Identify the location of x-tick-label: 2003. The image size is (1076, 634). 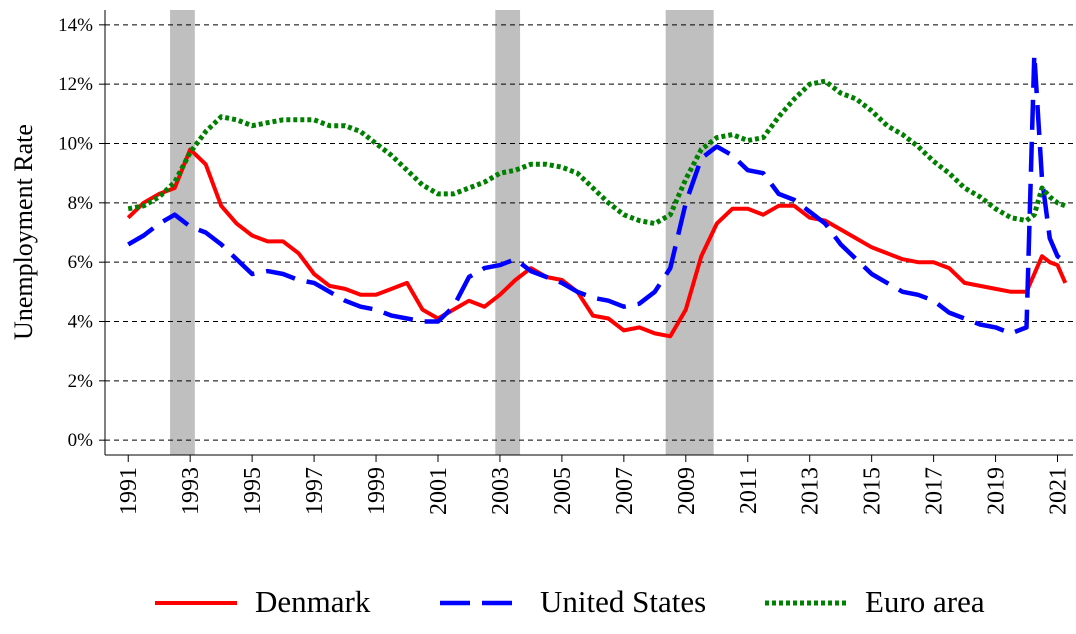
(501, 491).